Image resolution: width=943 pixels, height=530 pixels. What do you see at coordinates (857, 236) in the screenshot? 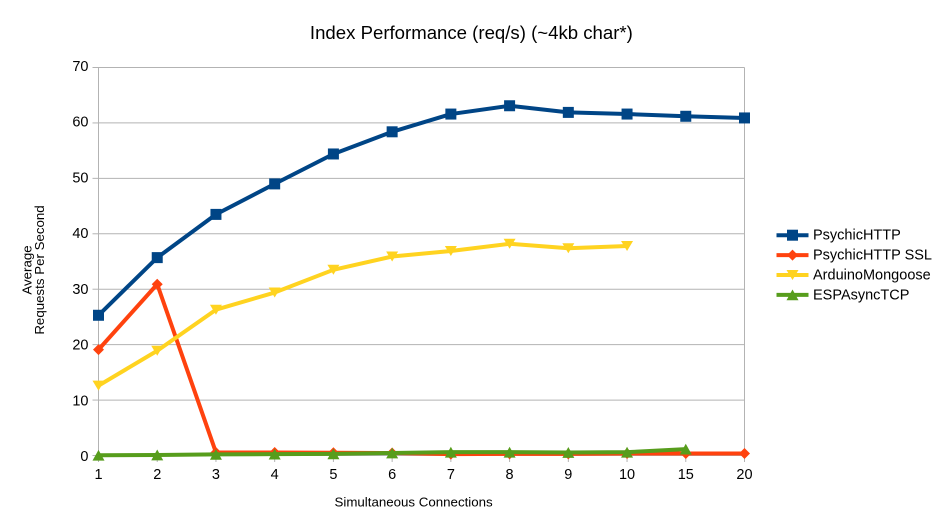
I see `svg-text: PsychicHTTP` at bounding box center [857, 236].